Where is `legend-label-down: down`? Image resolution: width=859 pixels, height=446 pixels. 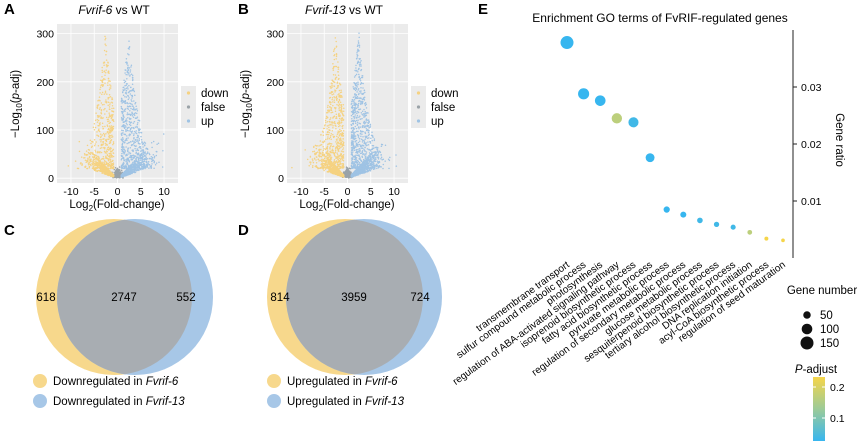 legend-label-down: down is located at coordinates (215, 94).